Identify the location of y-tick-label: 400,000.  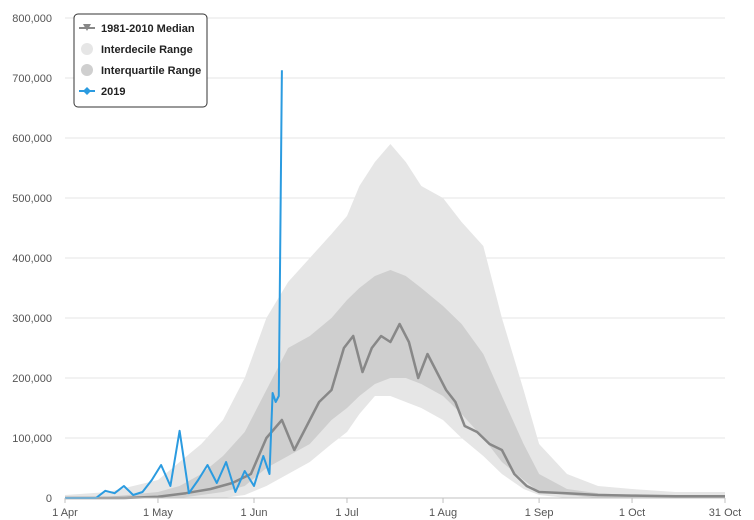
(32, 259).